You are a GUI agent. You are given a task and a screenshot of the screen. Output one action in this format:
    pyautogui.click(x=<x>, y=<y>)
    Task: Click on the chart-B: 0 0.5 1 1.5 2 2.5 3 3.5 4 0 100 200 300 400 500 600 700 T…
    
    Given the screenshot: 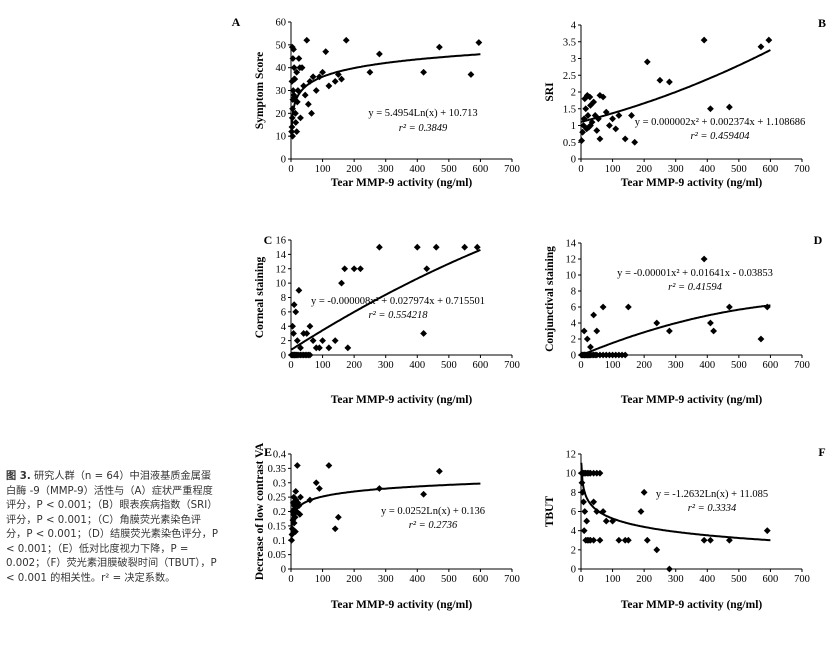 What is the action you would take?
    pyautogui.click(x=685, y=102)
    